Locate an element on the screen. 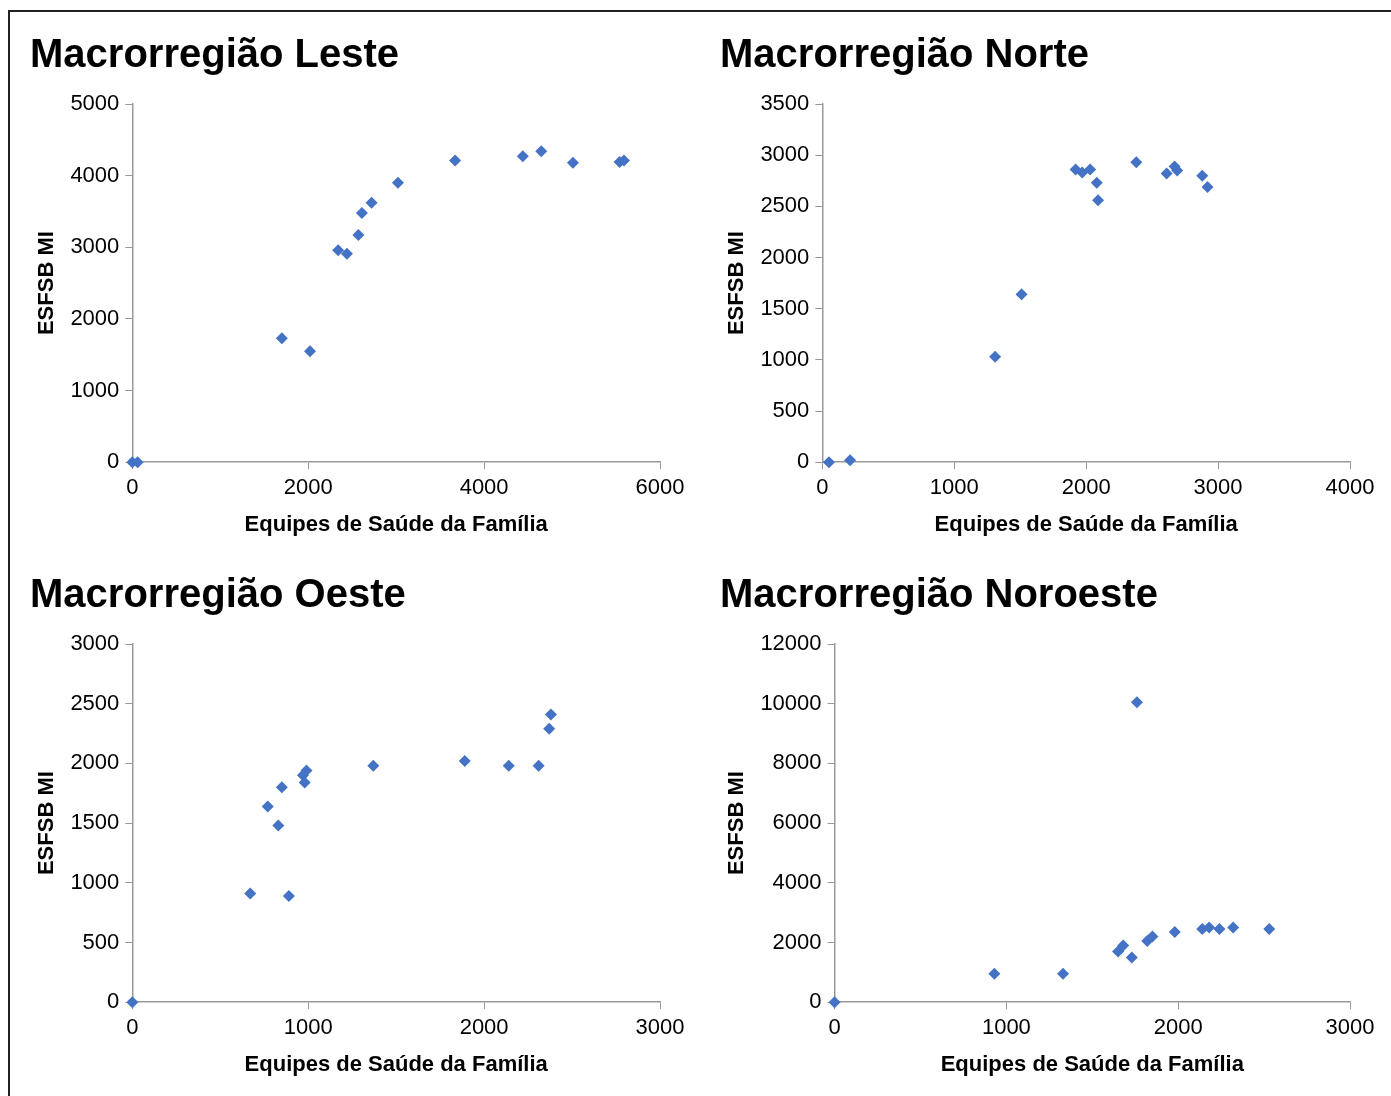 The image size is (1391, 1096). chart-title: Macrorregião Leste is located at coordinates (215, 53).